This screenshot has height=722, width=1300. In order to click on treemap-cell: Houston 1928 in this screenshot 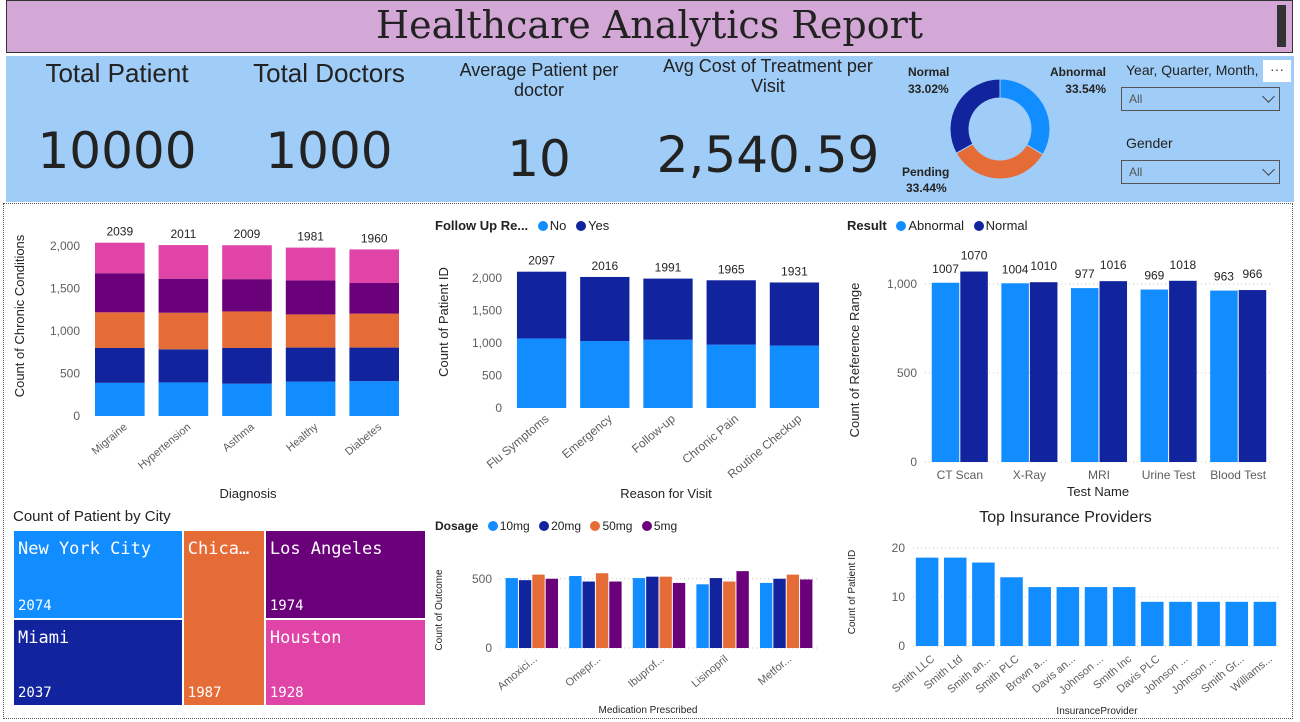, I will do `click(345, 662)`.